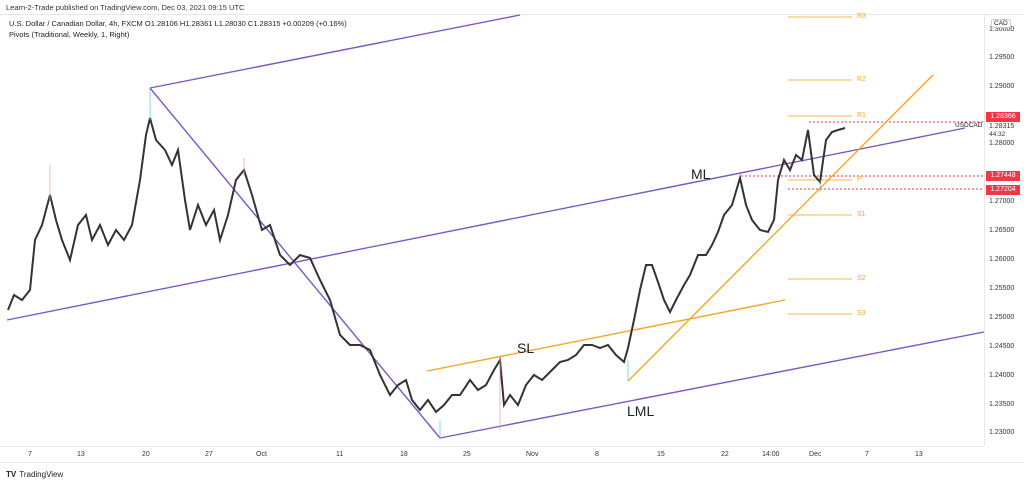 This screenshot has width=1024, height=485. I want to click on price-tick: 1.27000, so click(1002, 201).